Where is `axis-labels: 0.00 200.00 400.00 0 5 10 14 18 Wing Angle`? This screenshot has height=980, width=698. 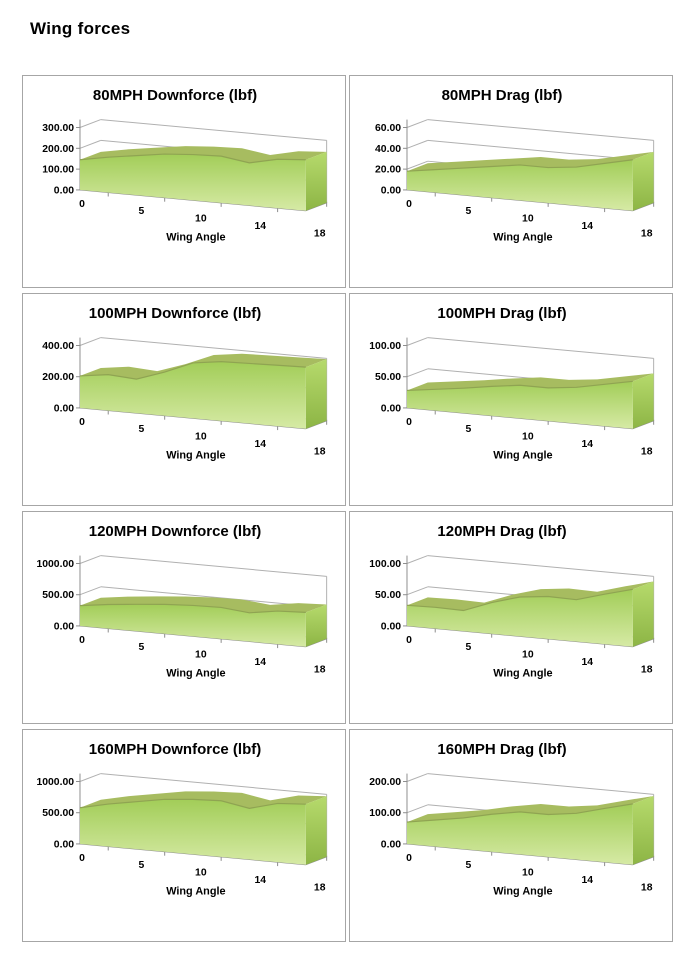 axis-labels: 0.00 200.00 400.00 0 5 10 14 18 Wing Angle is located at coordinates (183, 401).